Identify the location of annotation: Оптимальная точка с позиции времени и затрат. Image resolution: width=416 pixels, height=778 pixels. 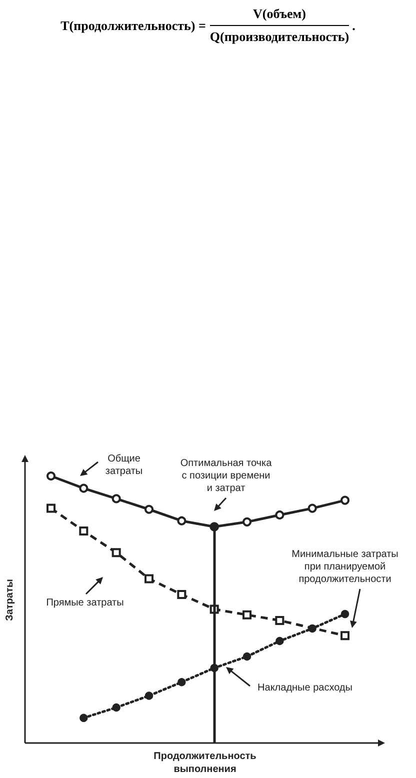
(226, 476).